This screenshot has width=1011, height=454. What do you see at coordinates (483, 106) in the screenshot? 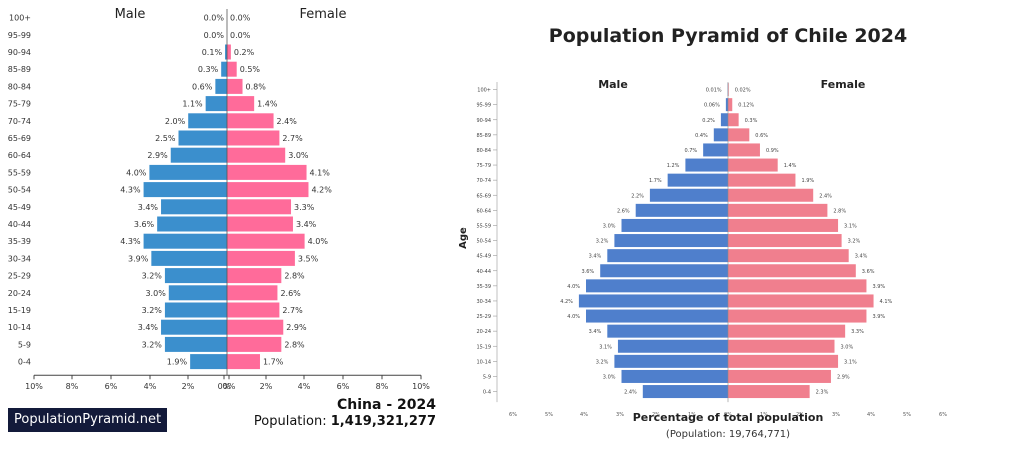
I see `age-group-label: 95-99` at bounding box center [483, 106].